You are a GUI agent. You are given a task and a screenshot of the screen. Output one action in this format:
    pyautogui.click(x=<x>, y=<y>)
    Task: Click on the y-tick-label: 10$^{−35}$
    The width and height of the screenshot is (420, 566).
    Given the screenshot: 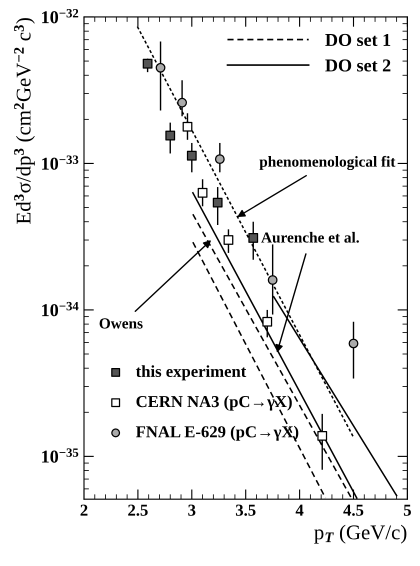 What is the action you would take?
    pyautogui.click(x=60, y=455)
    